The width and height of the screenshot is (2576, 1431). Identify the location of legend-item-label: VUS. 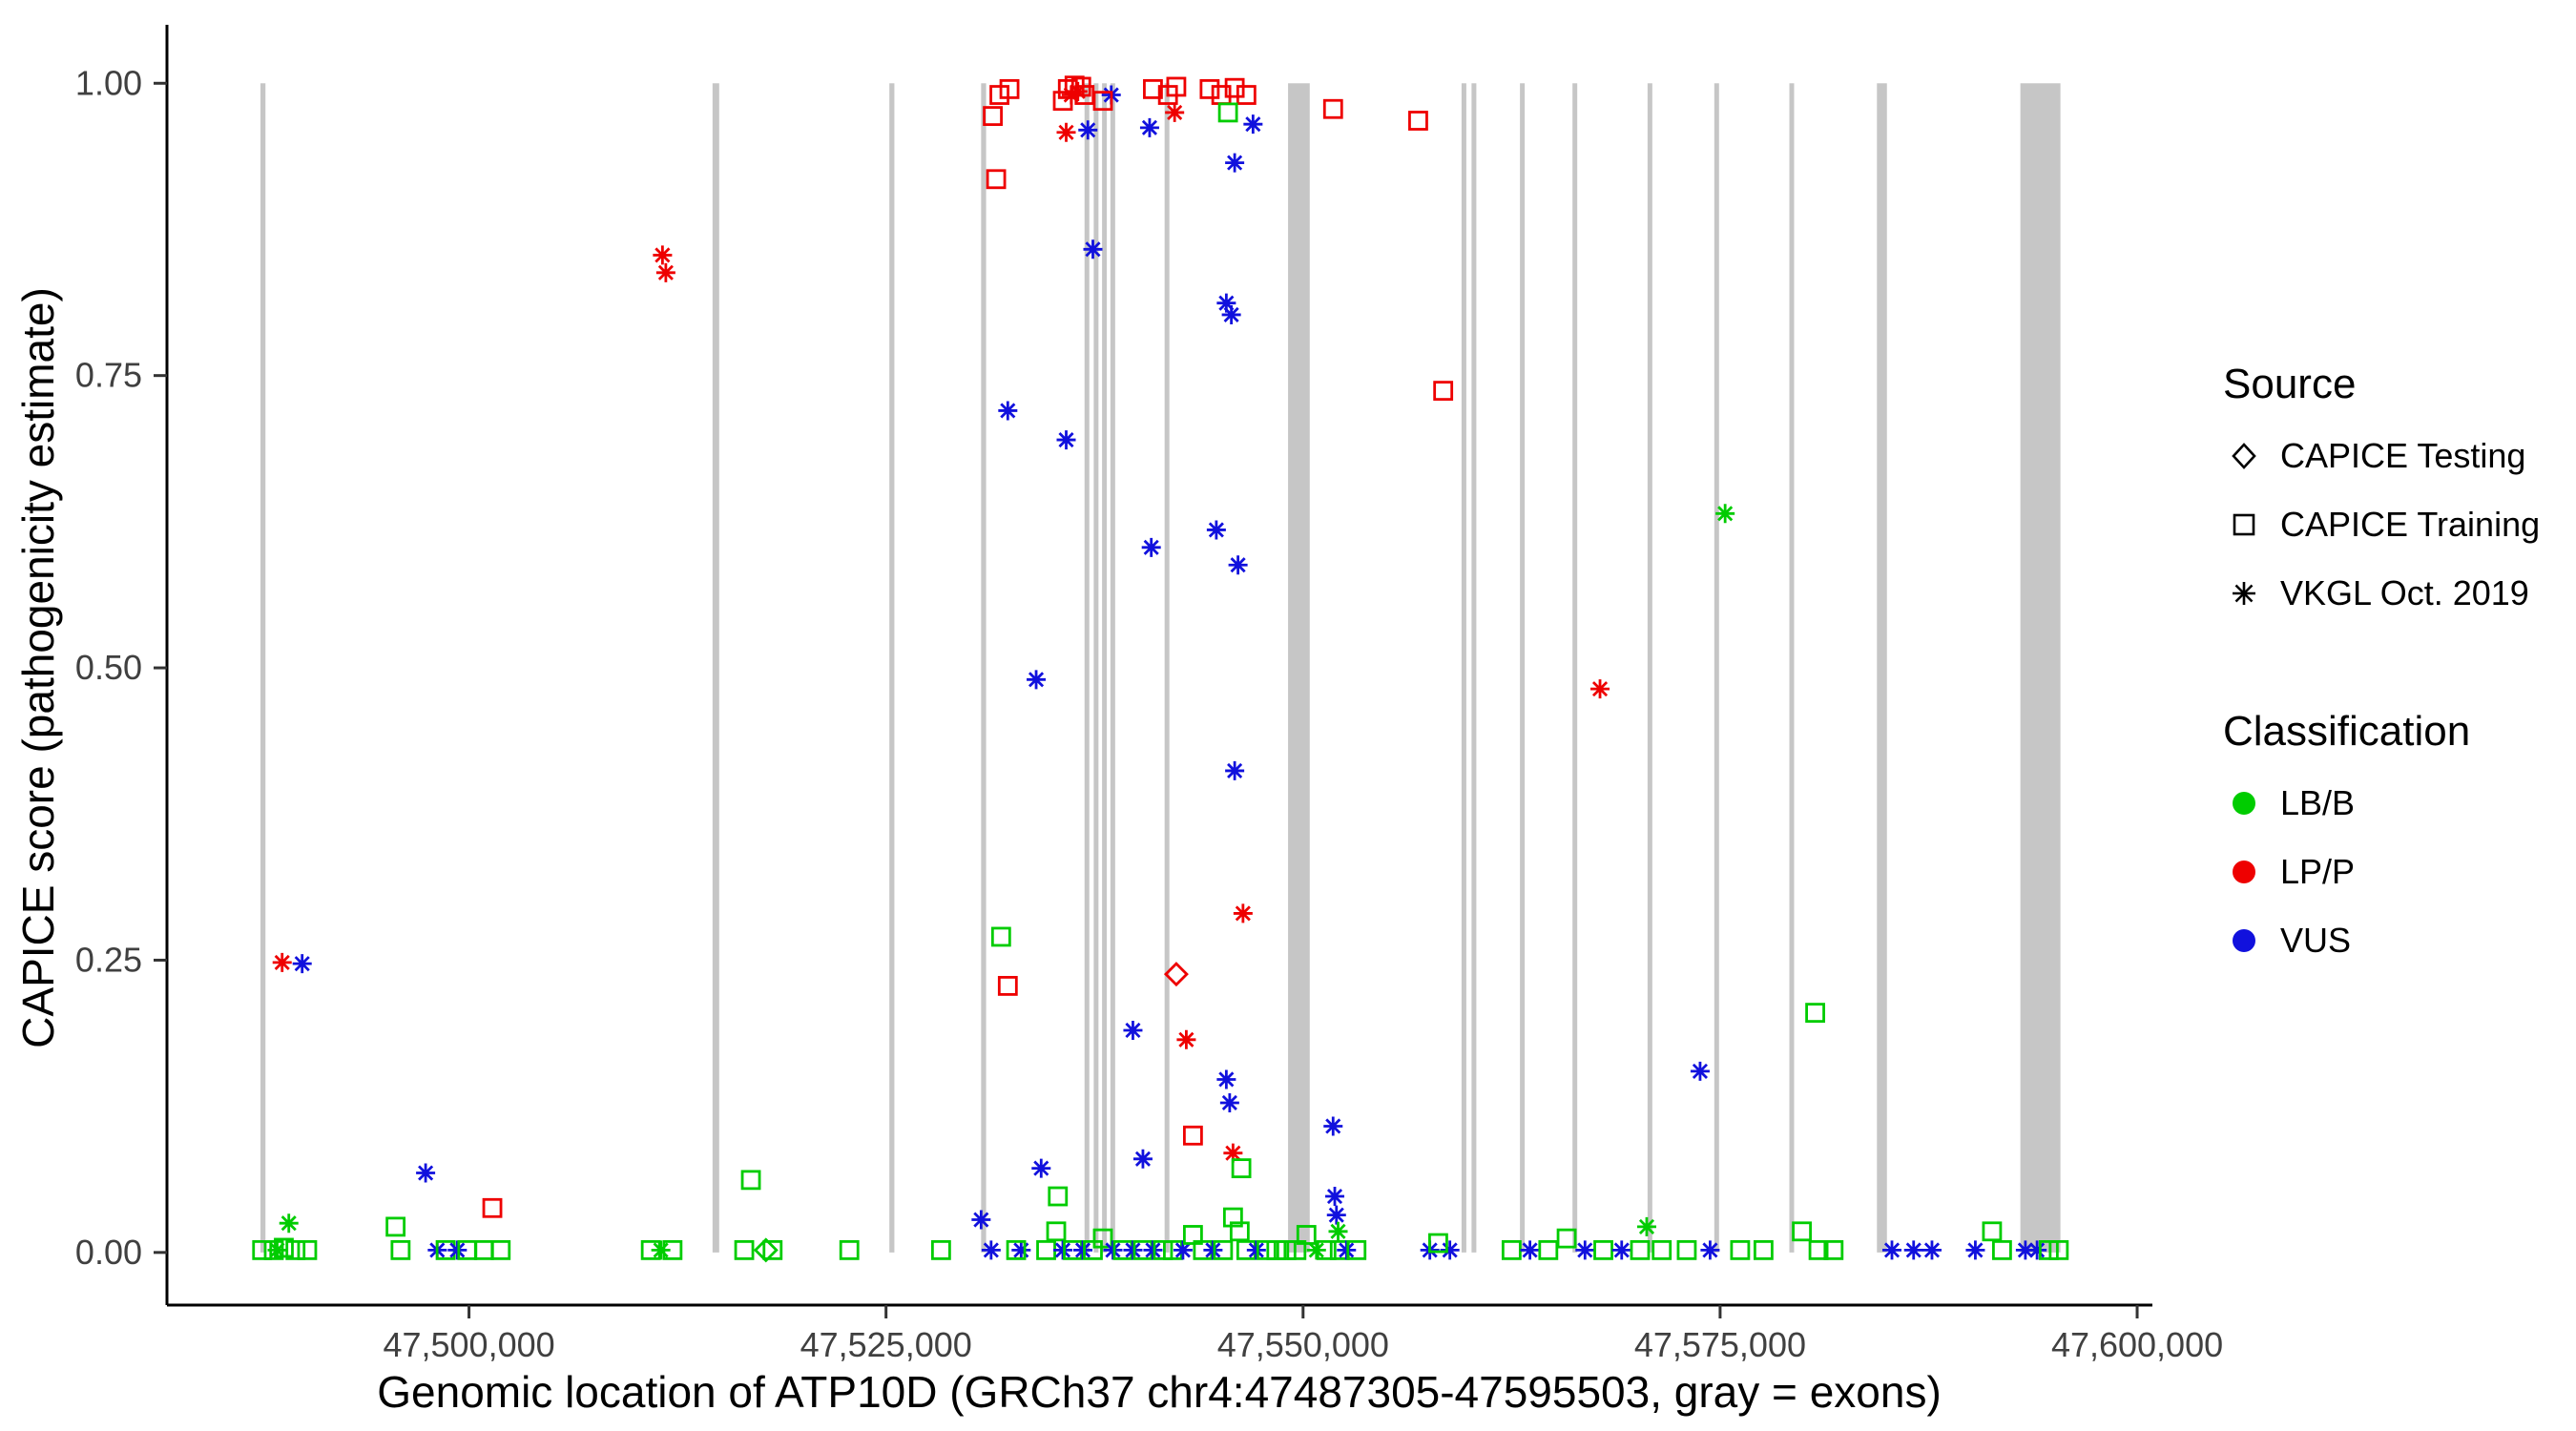
(2316, 940).